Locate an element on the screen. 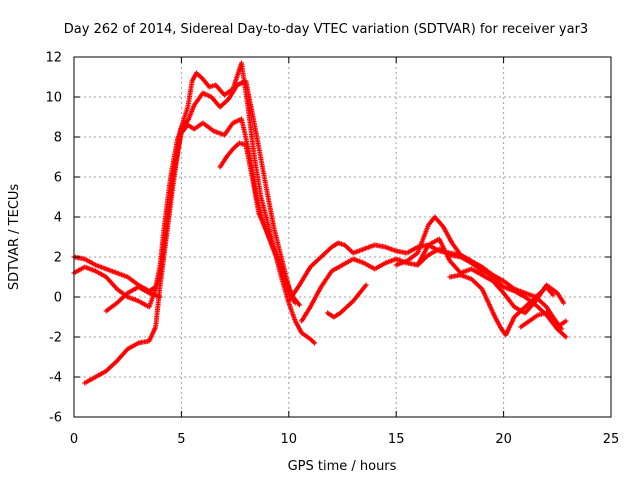  x-tick-label: 0 is located at coordinates (74, 439).